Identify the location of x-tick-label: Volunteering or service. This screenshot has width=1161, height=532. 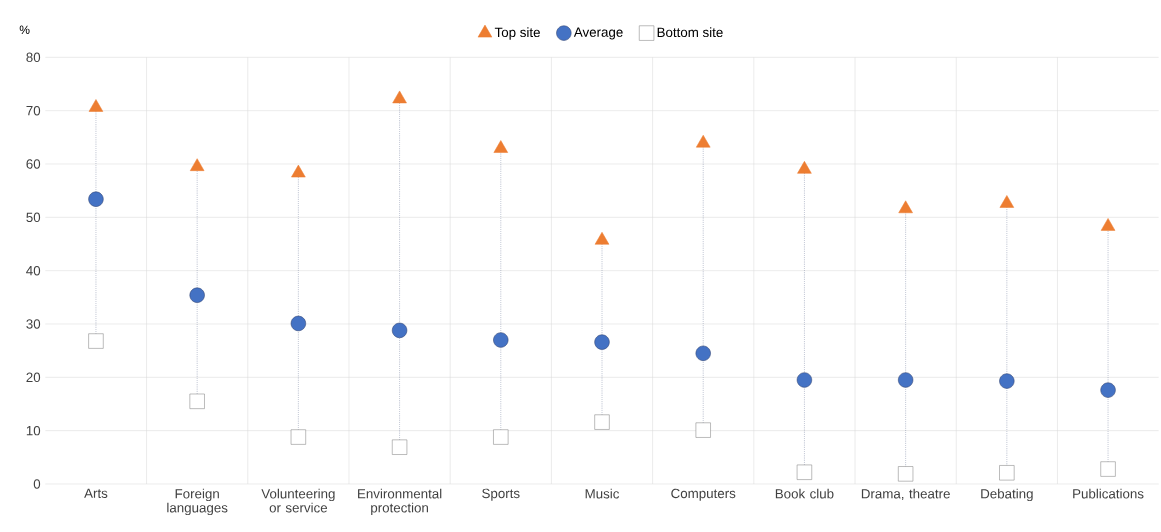
(298, 500).